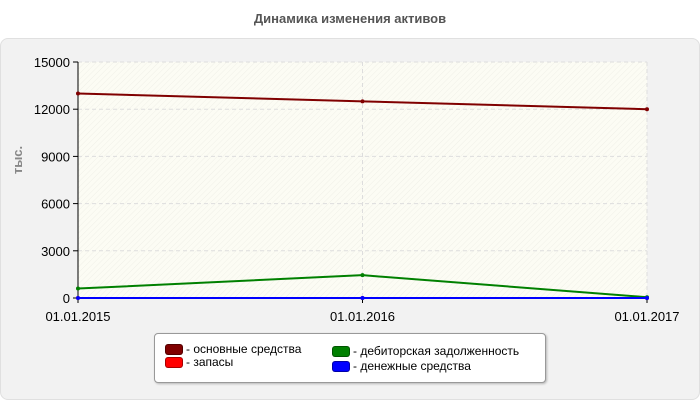 This screenshot has height=400, width=700. Describe the element at coordinates (210, 362) in the screenshot. I see `legend-label: - запасы` at that location.